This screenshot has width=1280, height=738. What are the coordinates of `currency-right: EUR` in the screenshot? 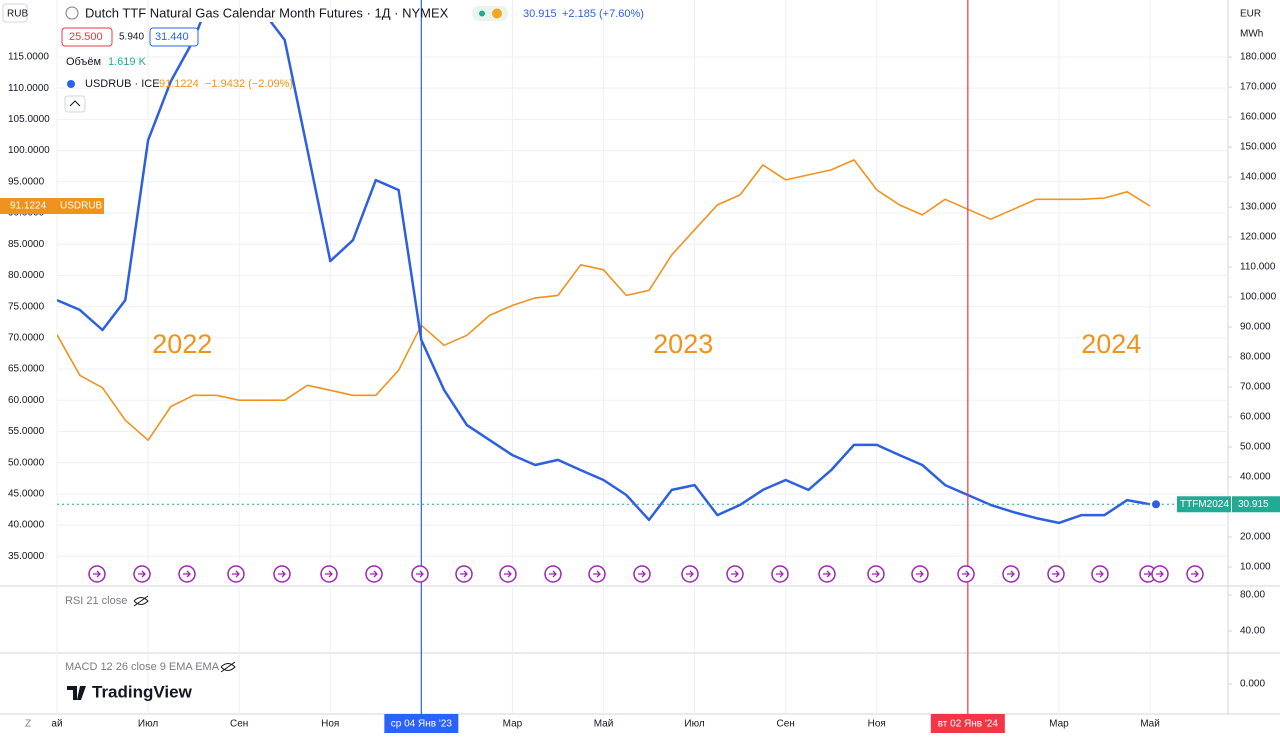 It's located at (1250, 14).